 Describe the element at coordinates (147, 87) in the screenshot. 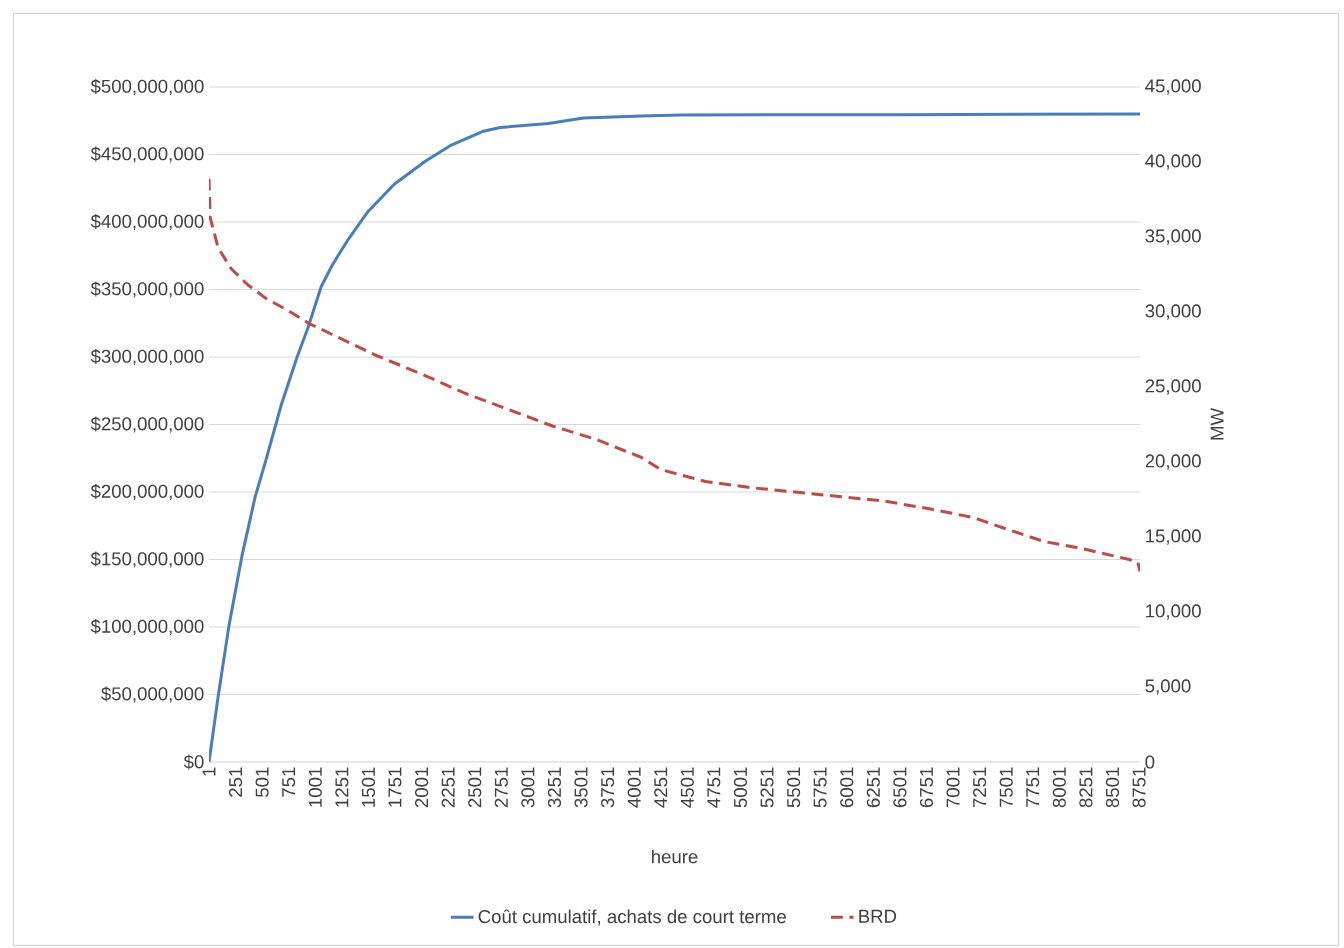

I see `y-tick-label: $500,000,000` at that location.